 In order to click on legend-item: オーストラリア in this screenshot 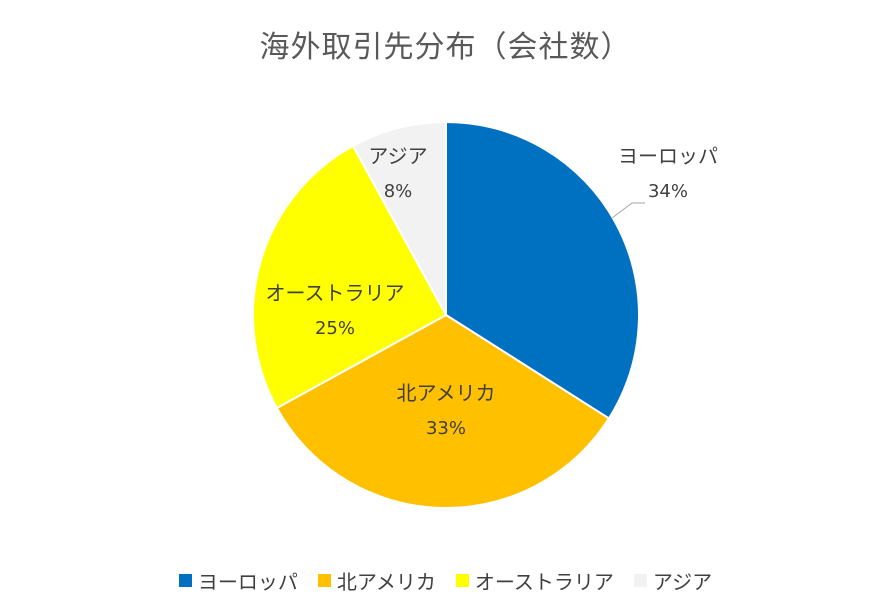, I will do `click(534, 580)`.